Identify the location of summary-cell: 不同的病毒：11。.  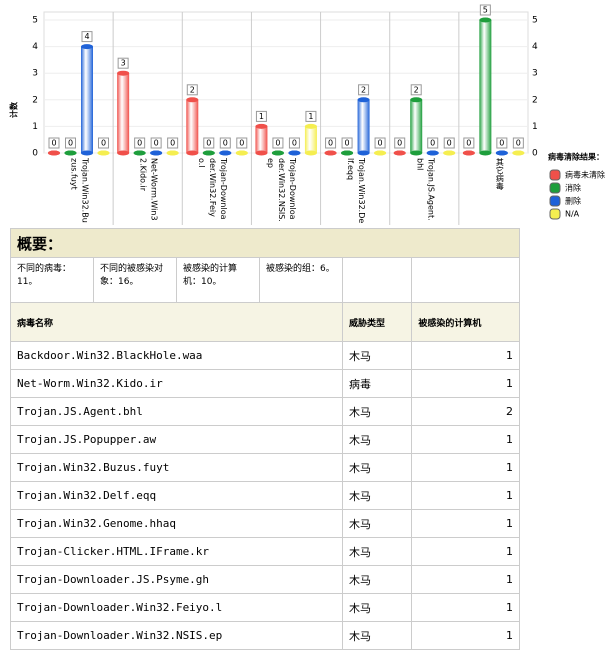
(52, 280).